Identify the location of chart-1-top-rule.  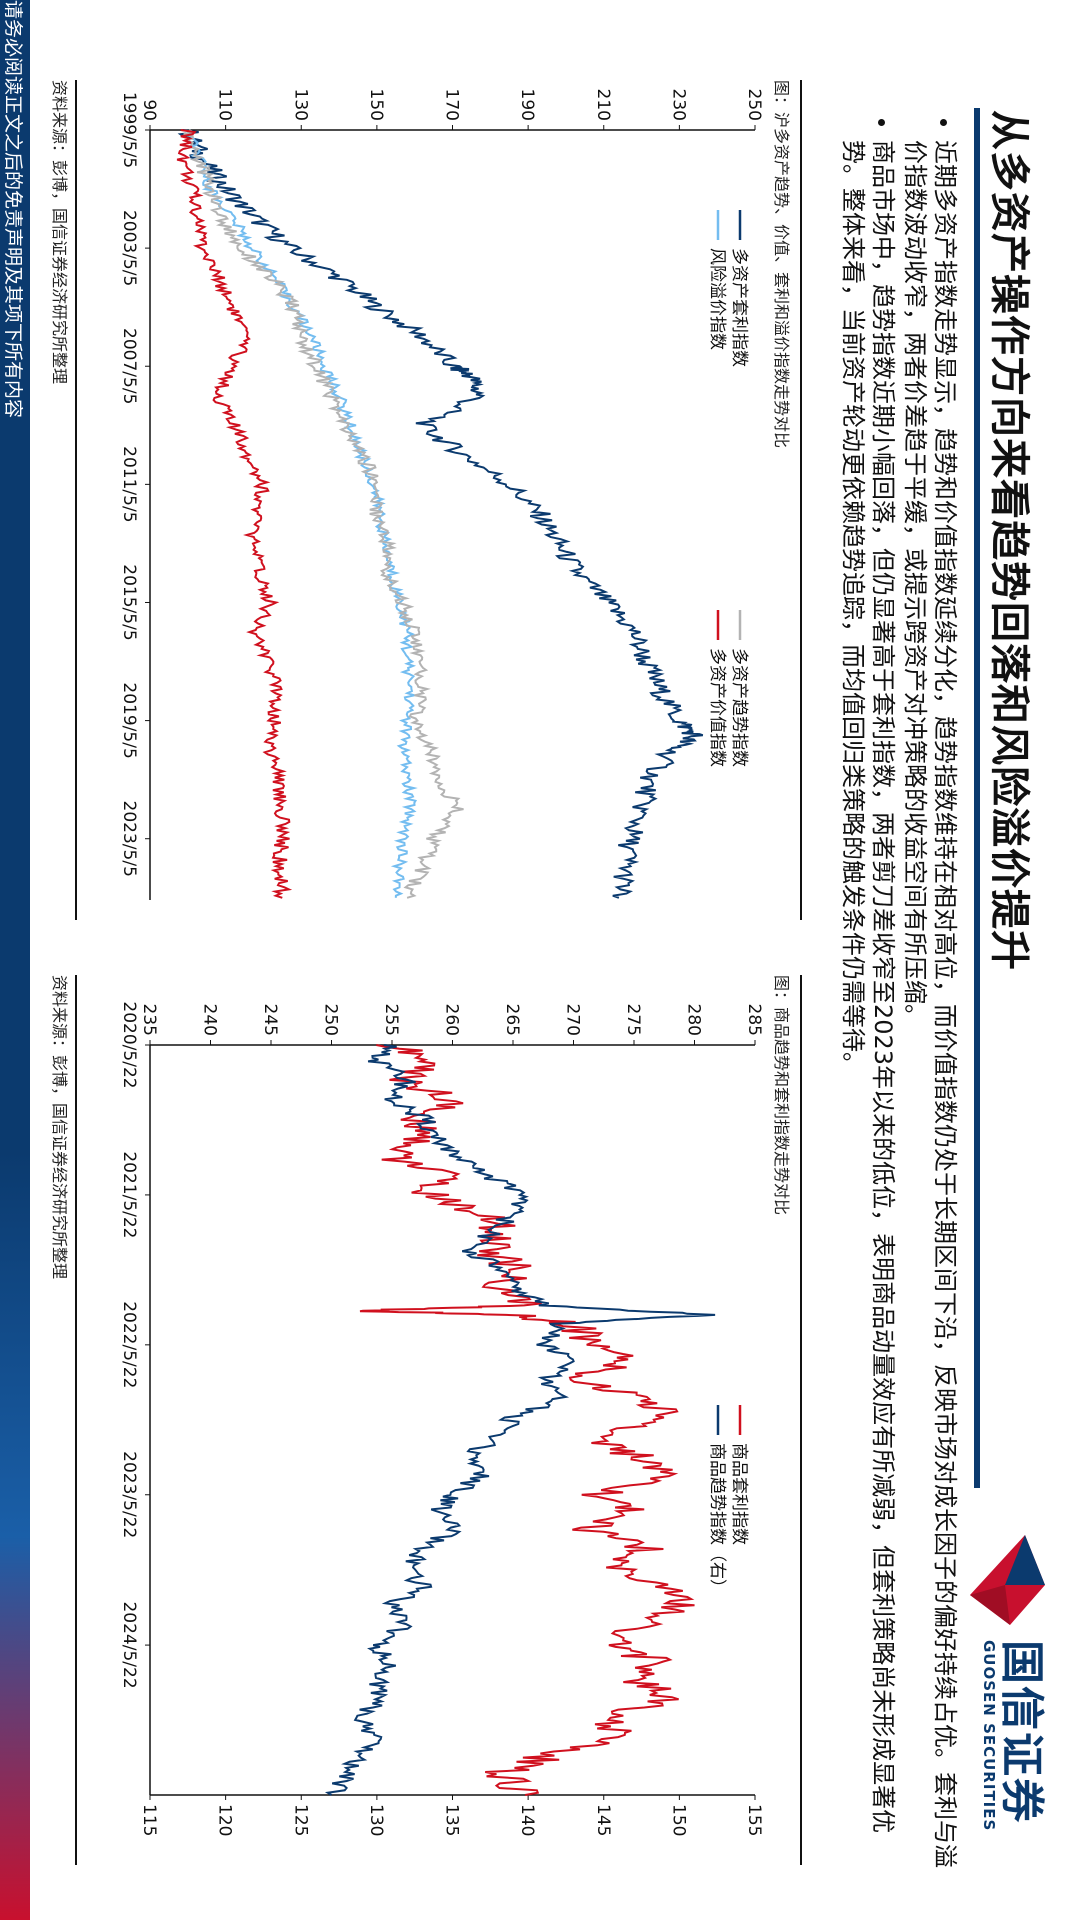
(801, 500).